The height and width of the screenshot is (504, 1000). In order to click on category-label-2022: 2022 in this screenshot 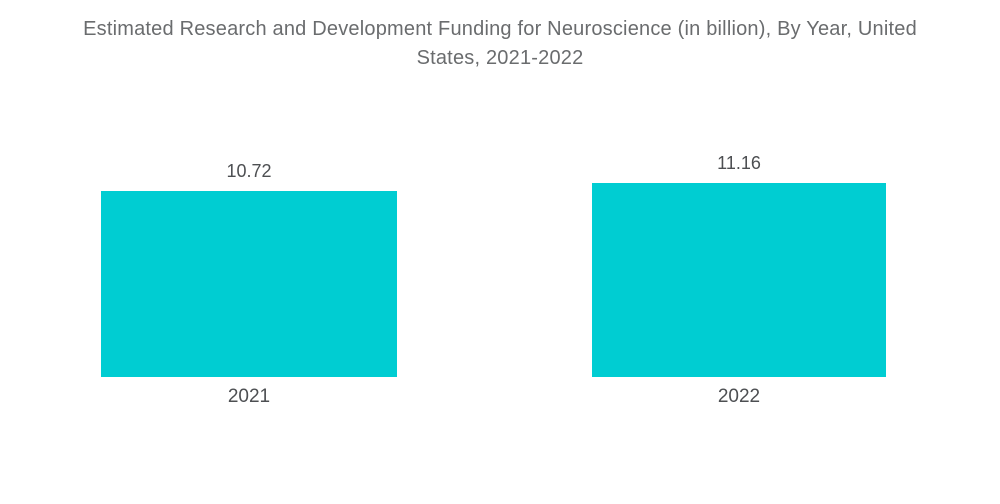, I will do `click(739, 396)`.